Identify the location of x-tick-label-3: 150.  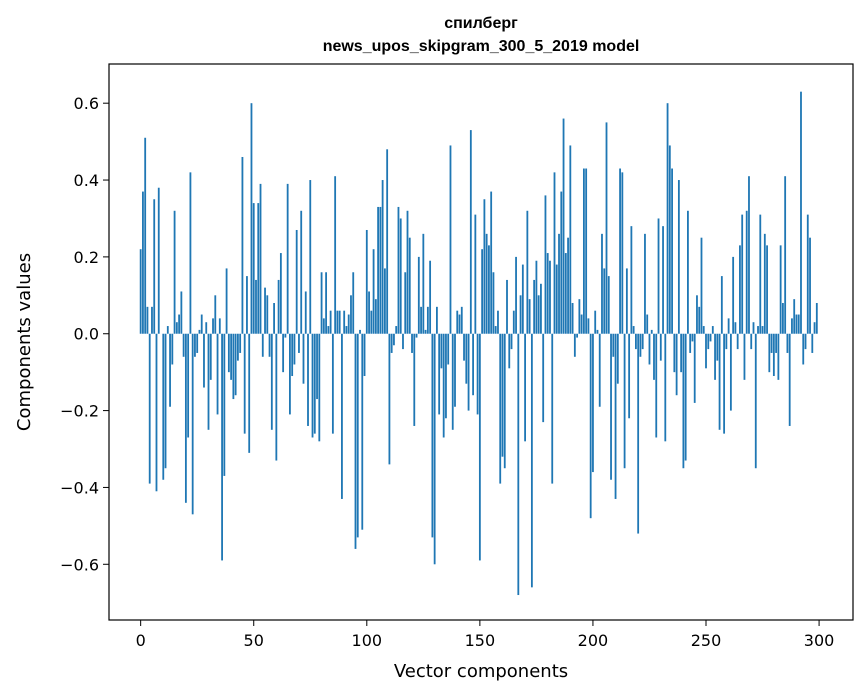
(480, 640).